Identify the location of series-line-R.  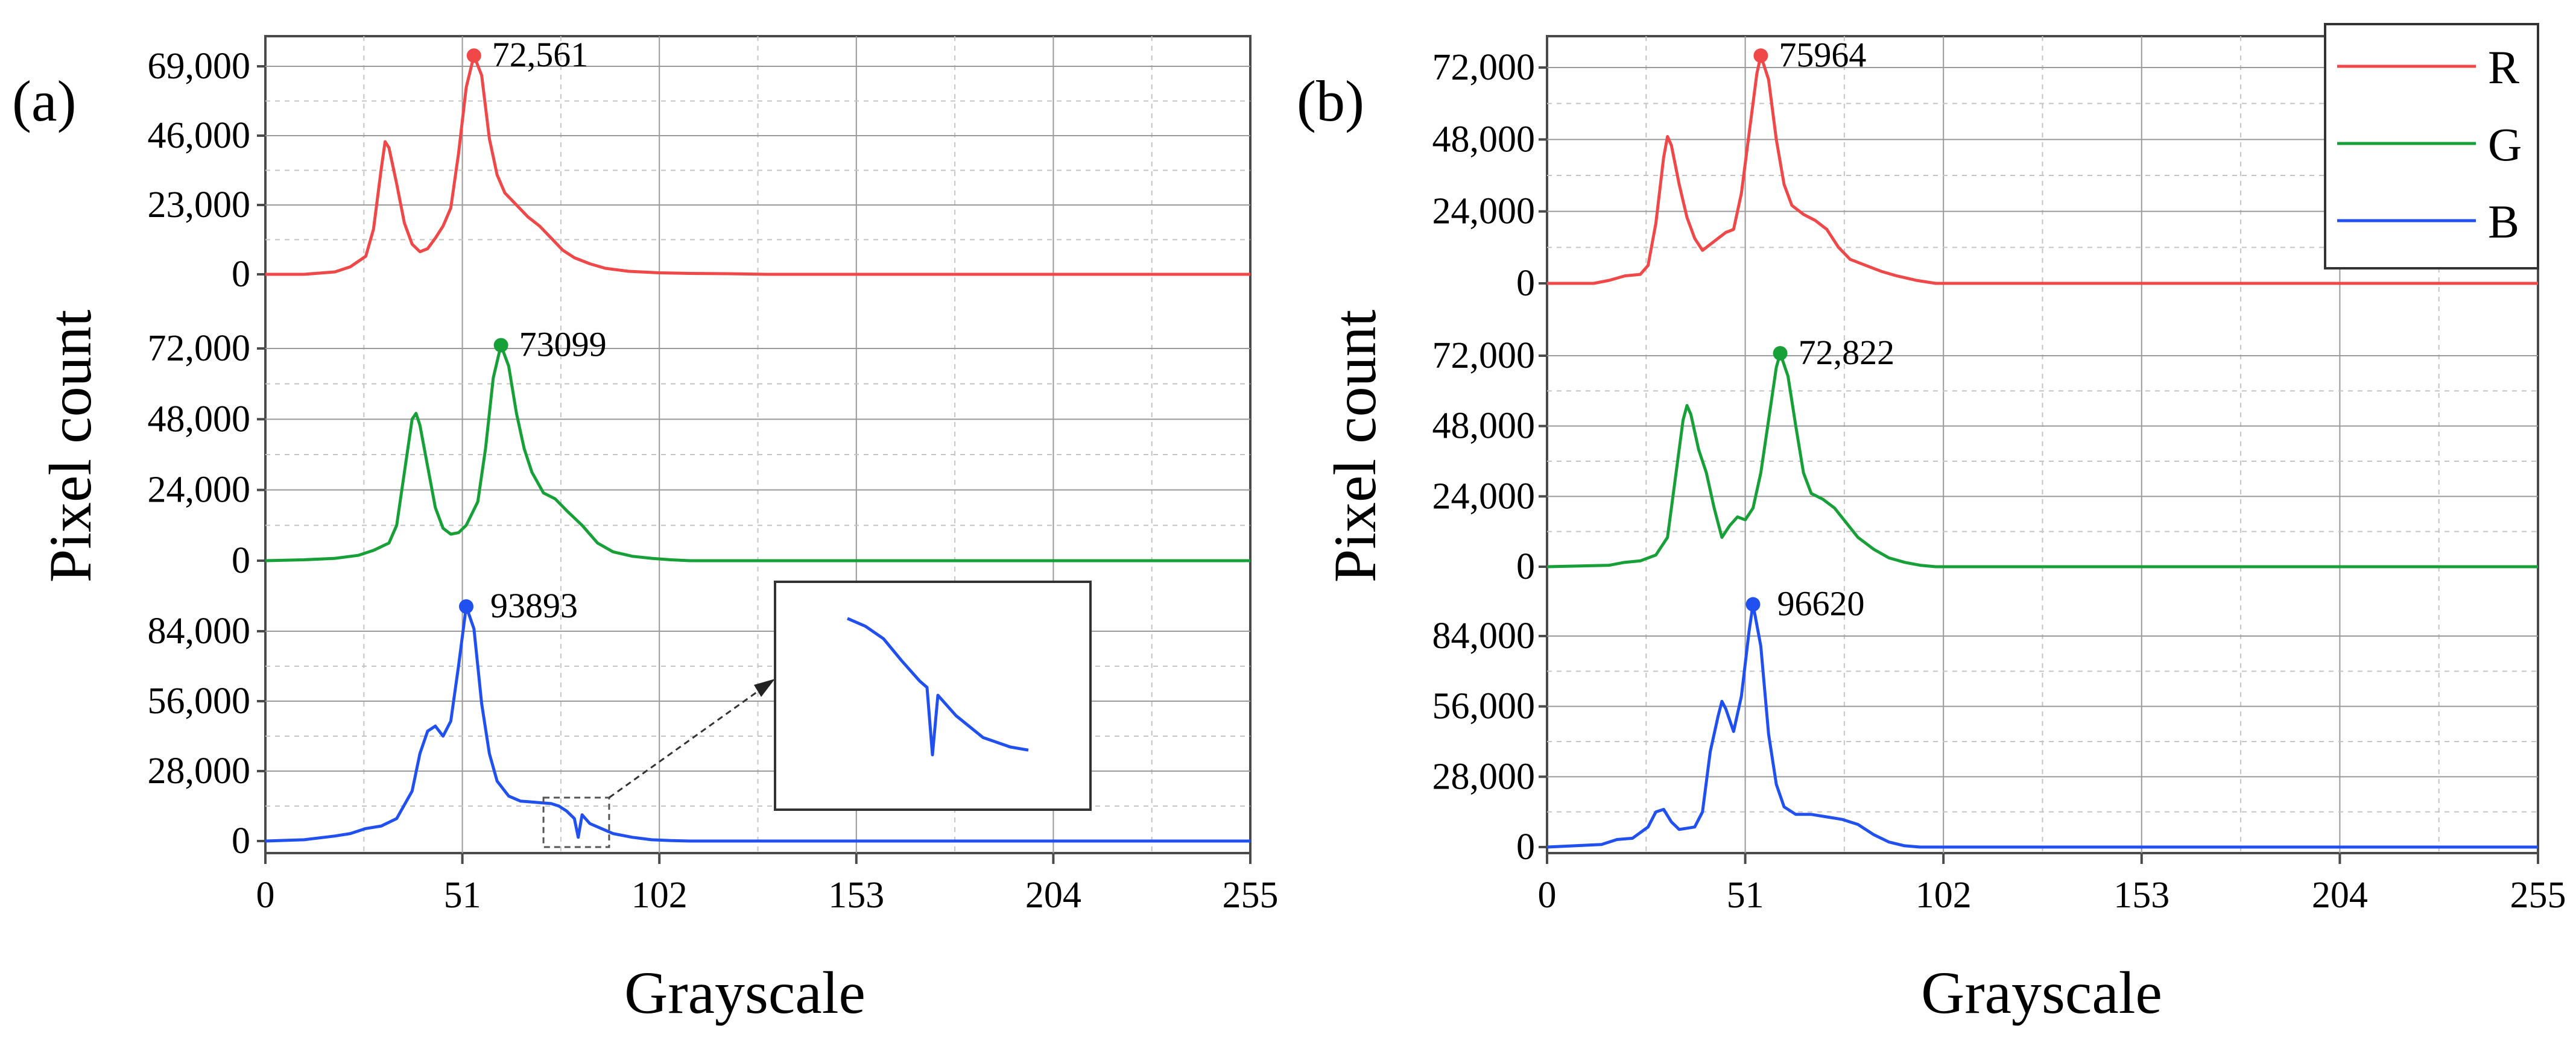
(2042, 169).